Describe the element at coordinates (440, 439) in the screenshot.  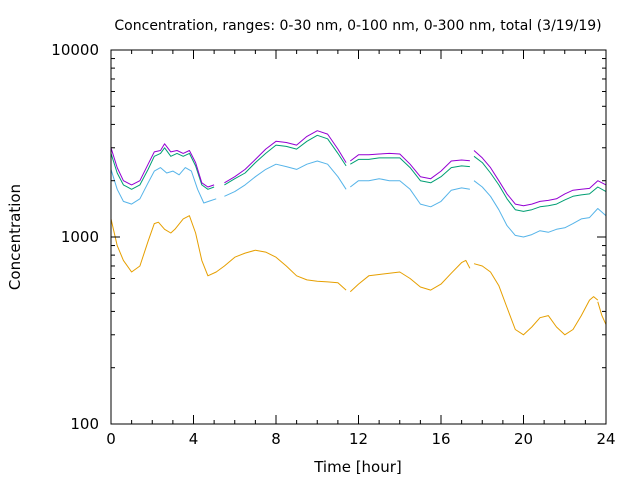
I see `x-tick-label: 16` at that location.